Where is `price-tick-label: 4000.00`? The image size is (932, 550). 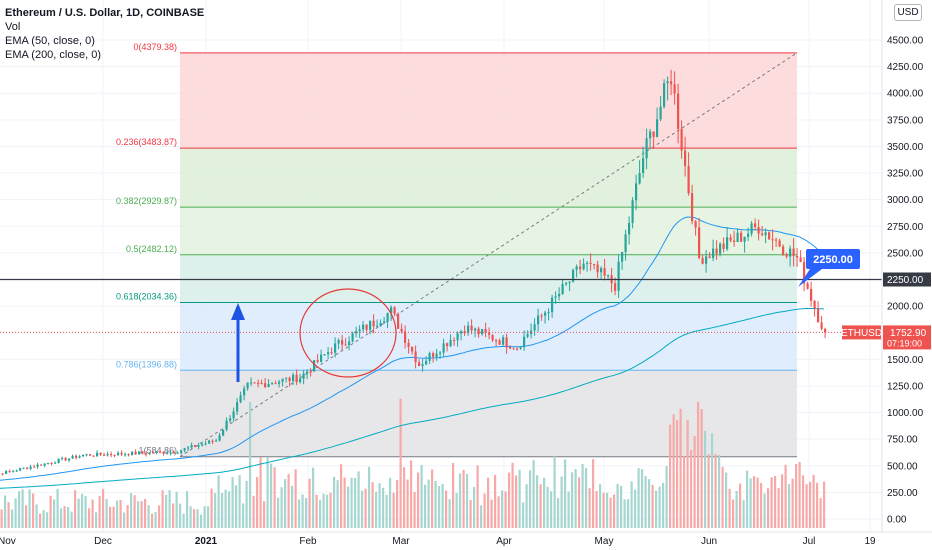
price-tick-label: 4000.00 is located at coordinates (905, 94).